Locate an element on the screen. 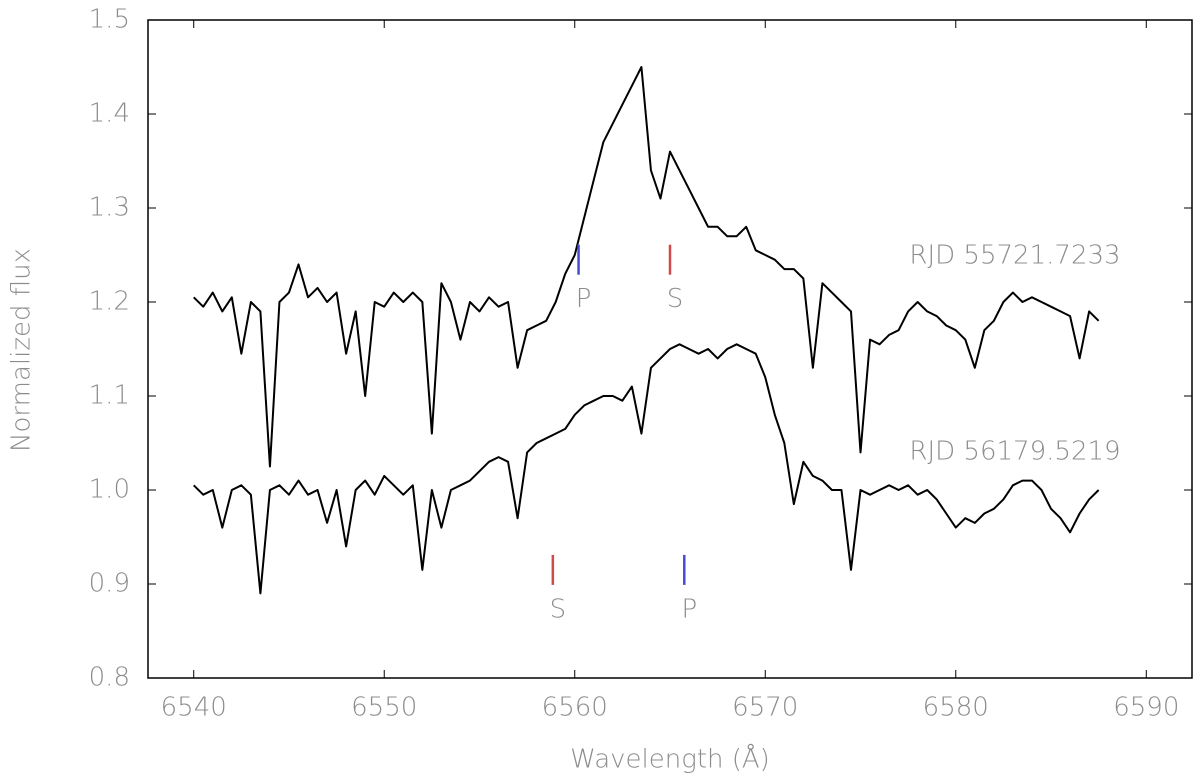  x-tick-label: 6540 is located at coordinates (194, 708).